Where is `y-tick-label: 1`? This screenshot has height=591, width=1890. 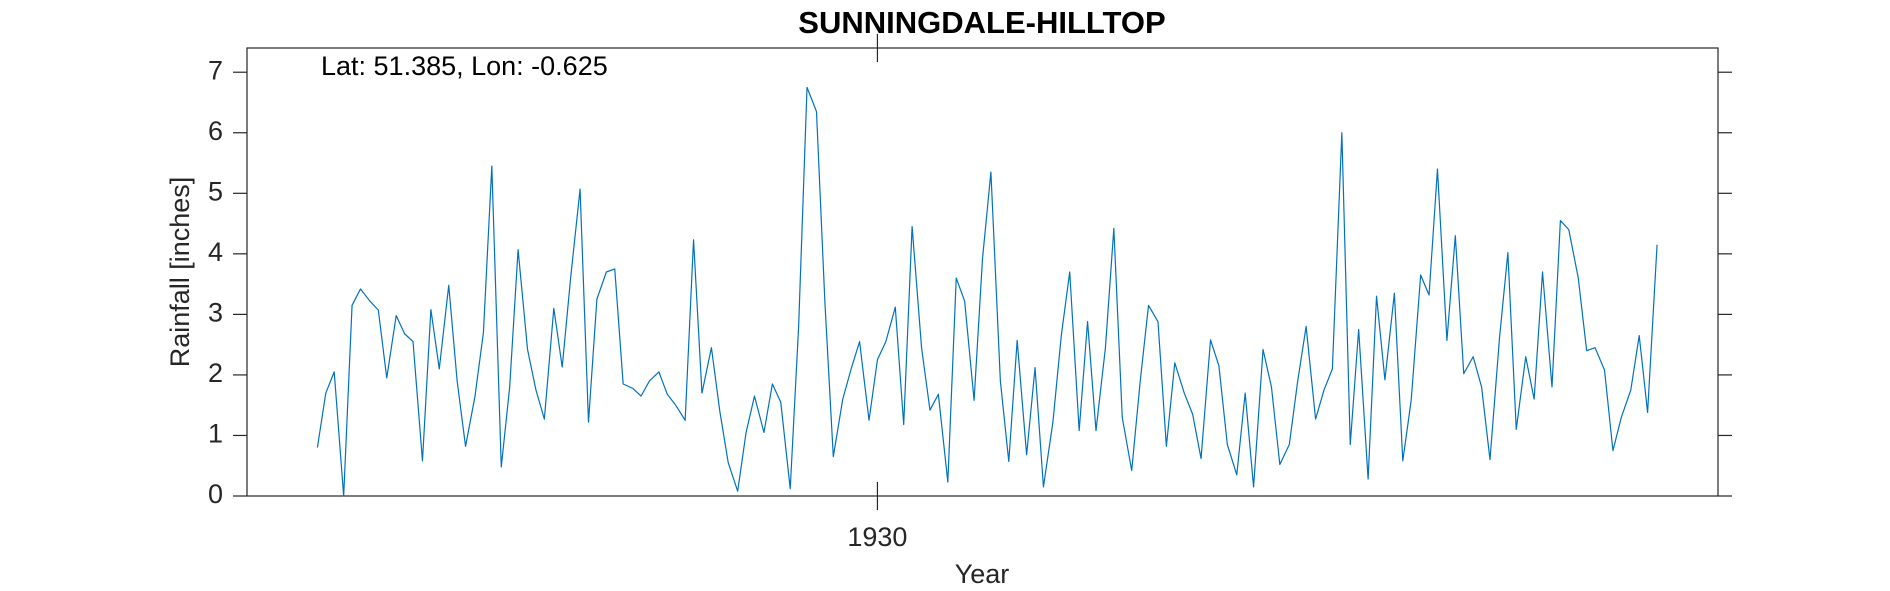 y-tick-label: 1 is located at coordinates (215, 434).